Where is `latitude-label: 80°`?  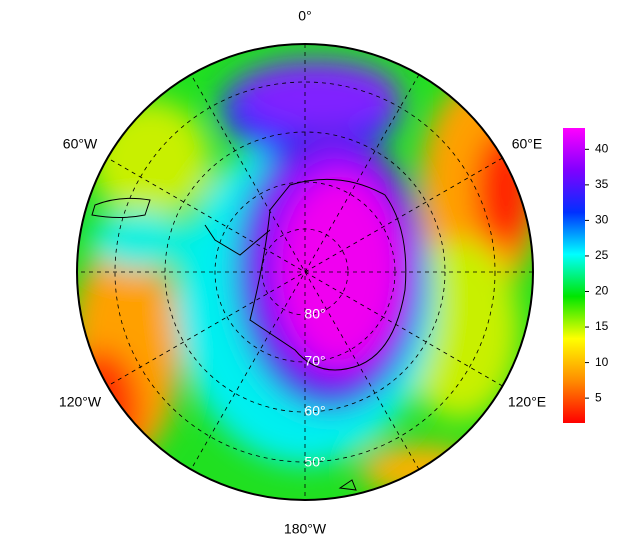 latitude-label: 80° is located at coordinates (314, 314).